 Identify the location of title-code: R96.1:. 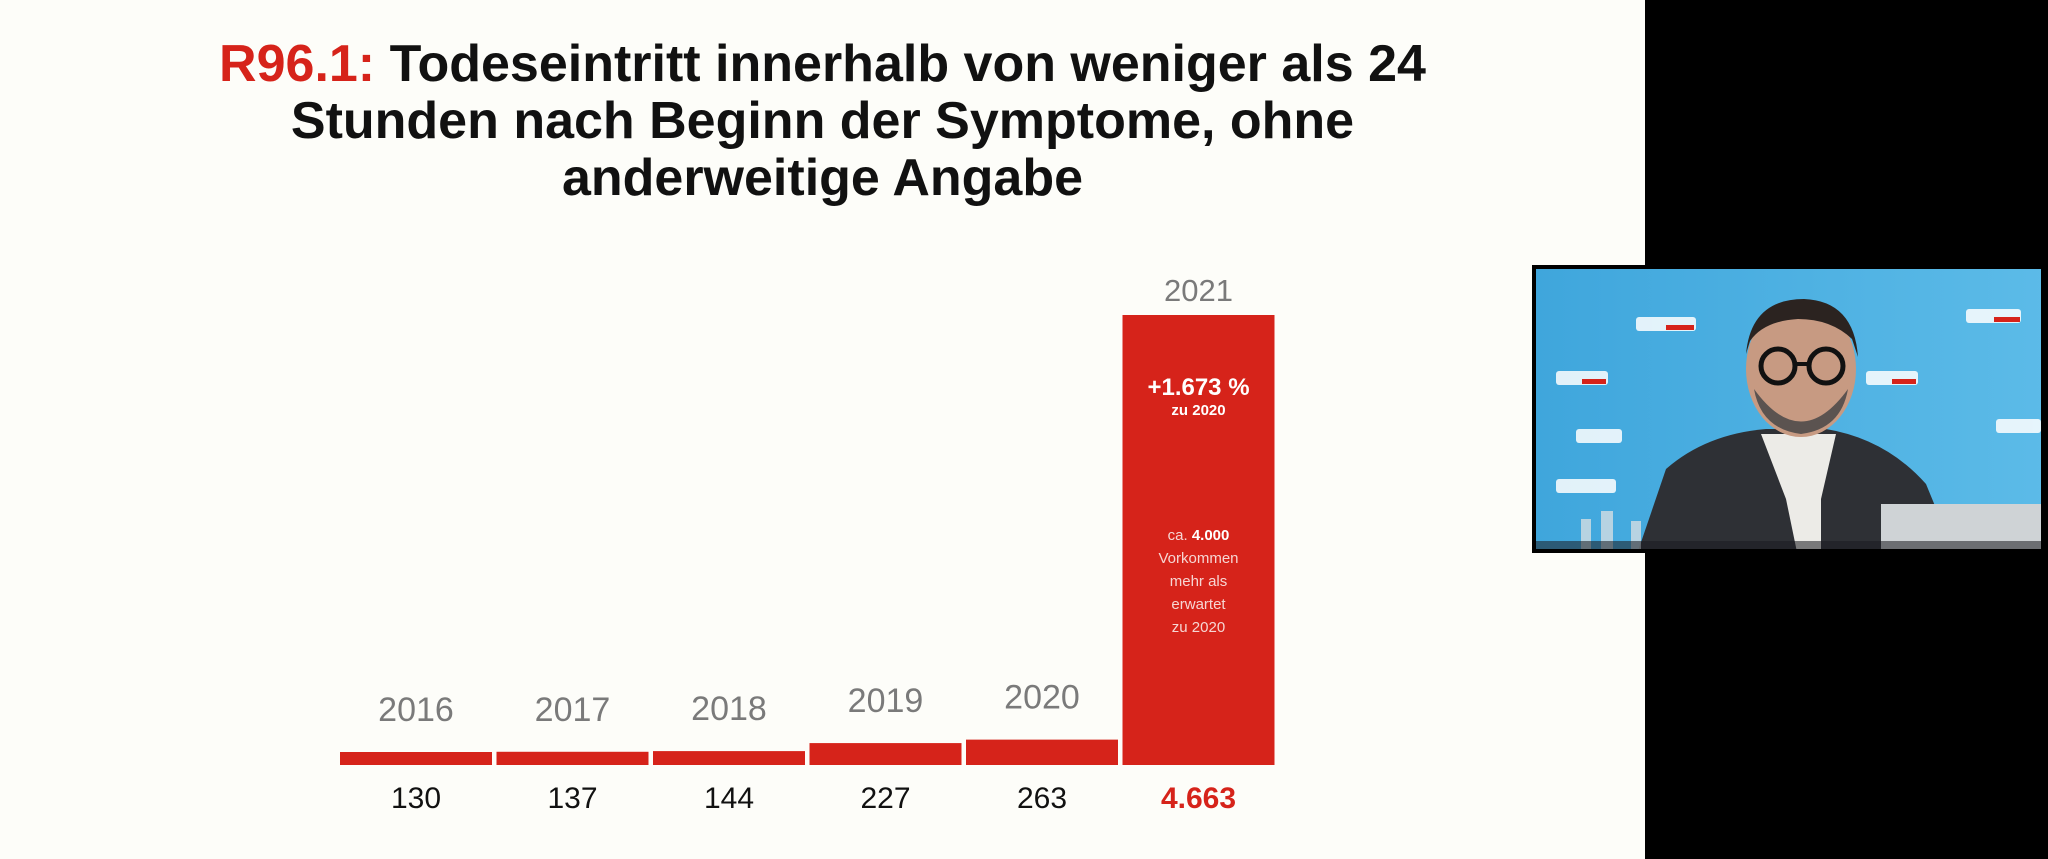
(297, 64).